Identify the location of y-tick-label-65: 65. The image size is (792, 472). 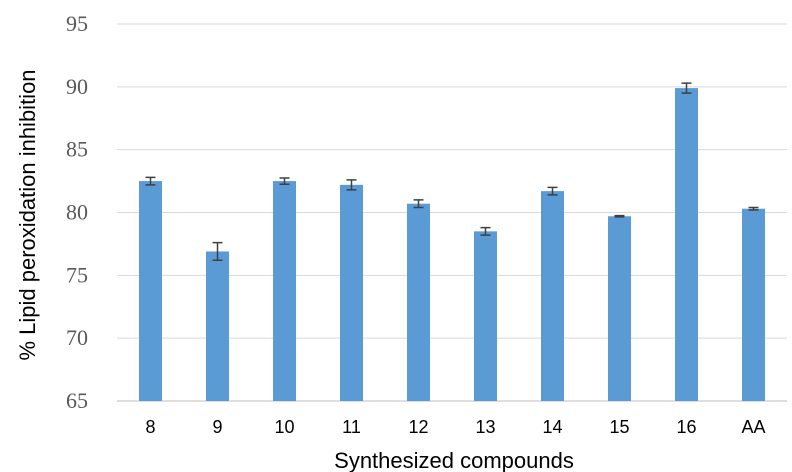
(77, 400).